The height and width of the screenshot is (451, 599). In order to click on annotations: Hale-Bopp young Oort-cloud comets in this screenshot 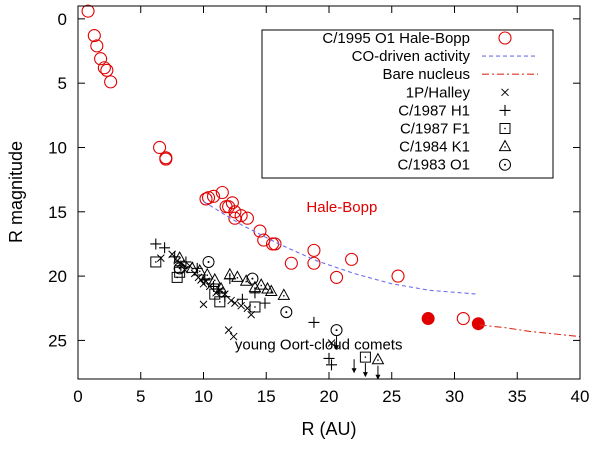, I will do `click(319, 276)`.